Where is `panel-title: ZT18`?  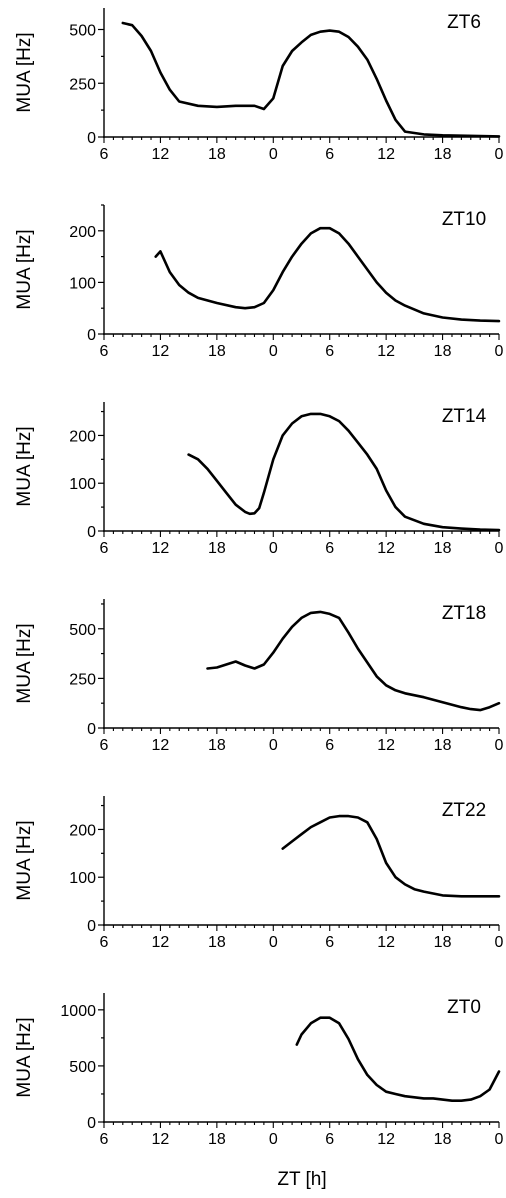 panel-title: ZT18 is located at coordinates (464, 613).